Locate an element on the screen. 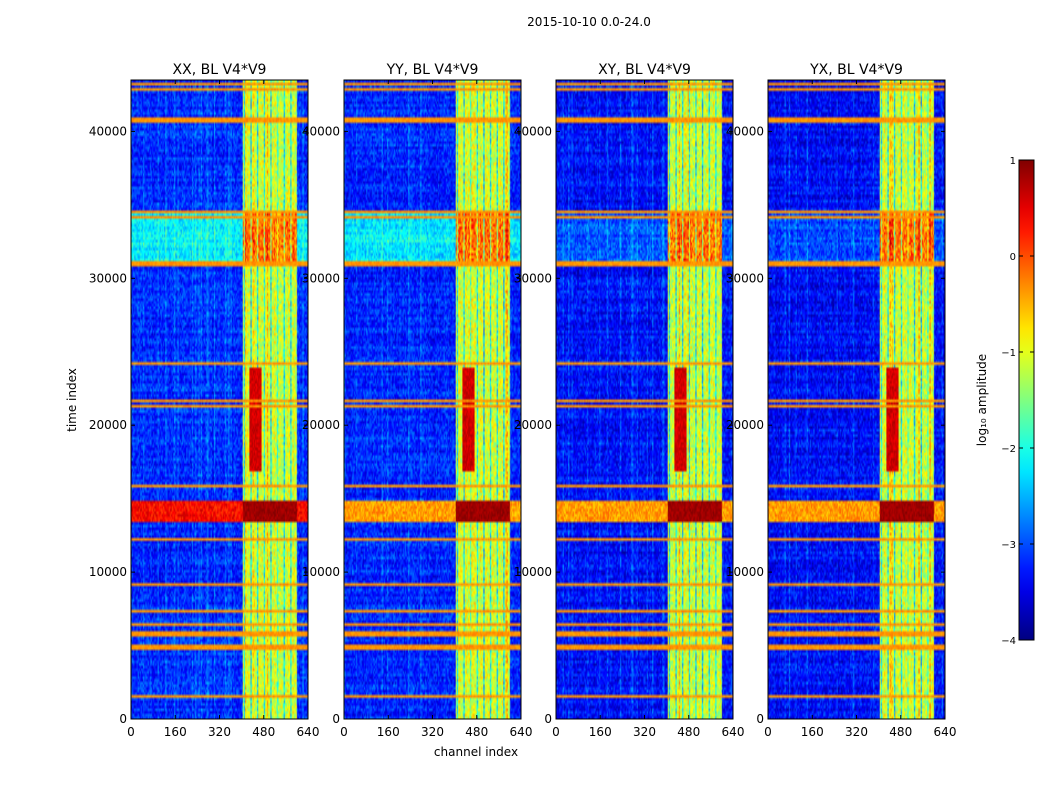 This screenshot has width=1050, height=800. figure-suptitle: 2015-10-10 0.0-24.0 is located at coordinates (589, 22).